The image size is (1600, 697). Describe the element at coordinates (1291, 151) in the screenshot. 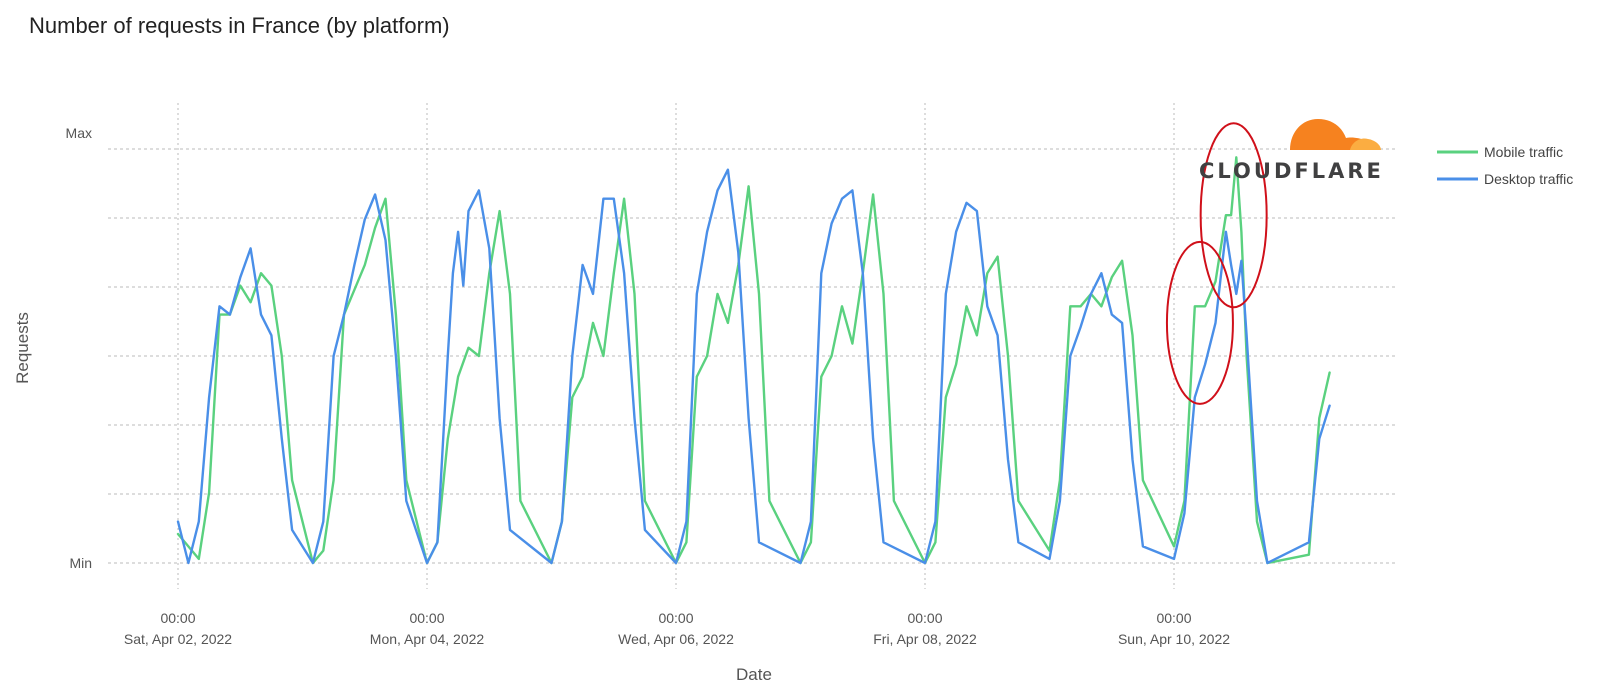

I see `cloudflare-logo: CLOUDFLARE` at that location.